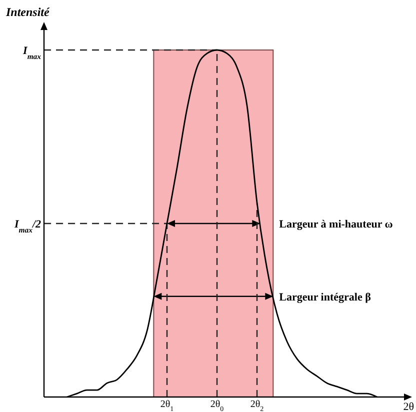 This screenshot has width=416, height=412. I want to click on ref-line-label: I$_{max}$, so click(32, 52).